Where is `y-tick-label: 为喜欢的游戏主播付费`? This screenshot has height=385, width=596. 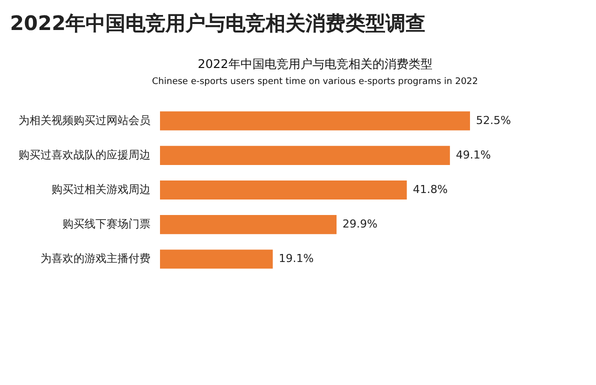
y-tick-label: 为喜欢的游戏主播付费 is located at coordinates (95, 259).